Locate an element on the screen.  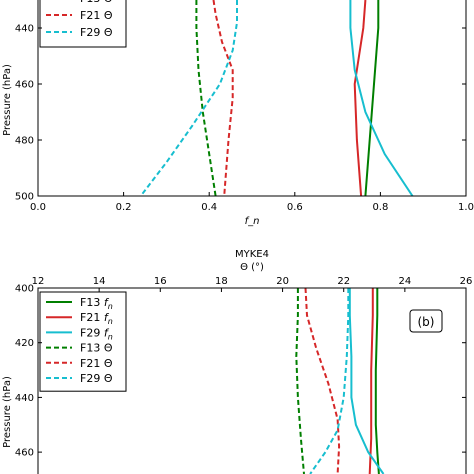
panel-a-legend: F13 Θ F21 Θ F29 Θ is located at coordinates (83, 24).